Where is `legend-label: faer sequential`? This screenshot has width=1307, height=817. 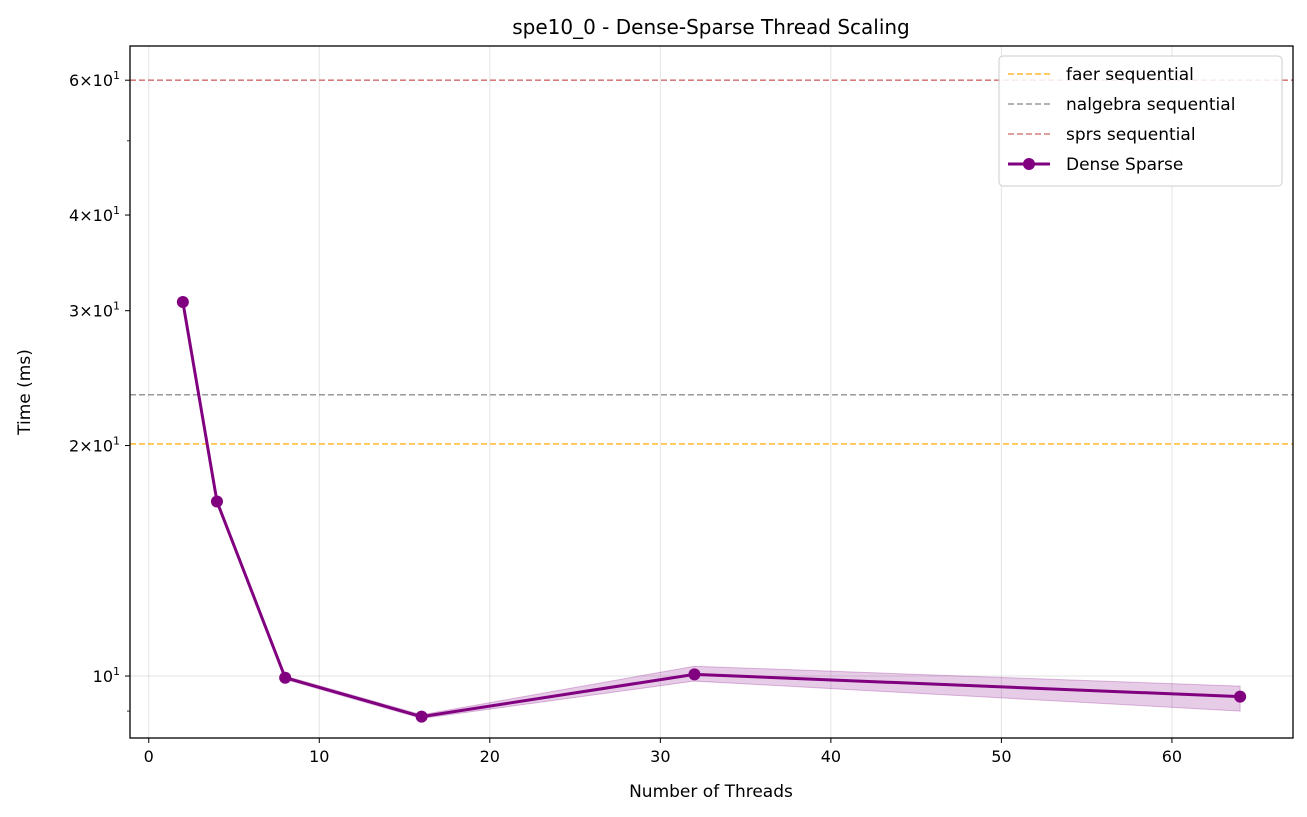
legend-label: faer sequential is located at coordinates (1130, 75).